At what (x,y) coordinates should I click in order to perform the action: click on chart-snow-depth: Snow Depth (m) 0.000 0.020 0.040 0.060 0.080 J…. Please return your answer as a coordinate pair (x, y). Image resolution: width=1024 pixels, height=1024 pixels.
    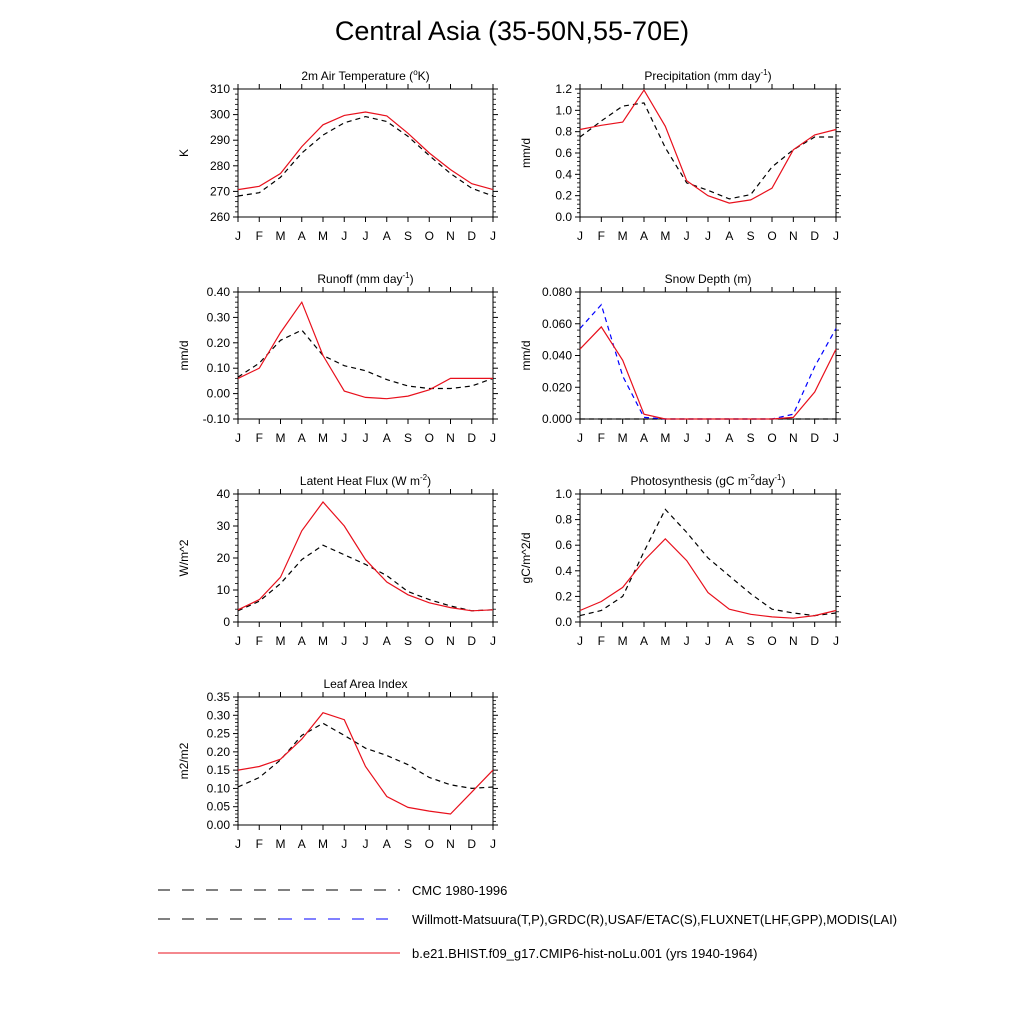
    Looking at the image, I should click on (680, 358).